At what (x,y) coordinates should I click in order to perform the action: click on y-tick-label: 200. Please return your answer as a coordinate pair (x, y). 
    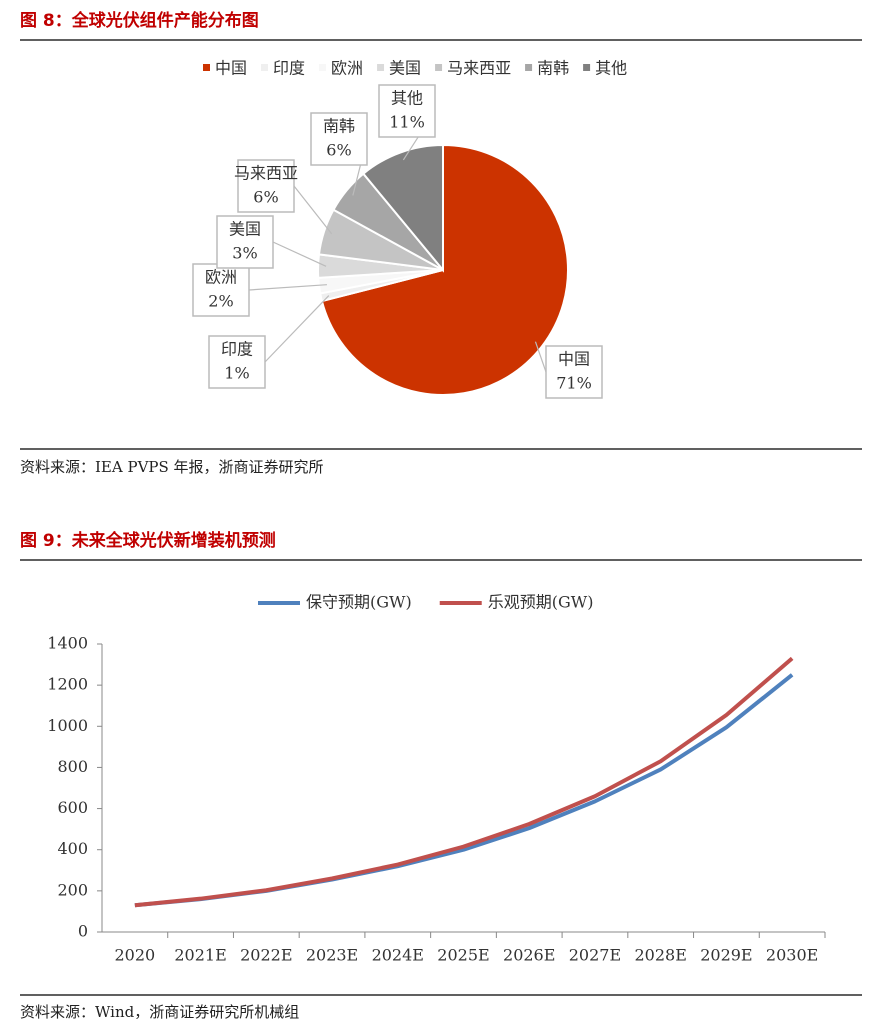
    Looking at the image, I should click on (72, 889).